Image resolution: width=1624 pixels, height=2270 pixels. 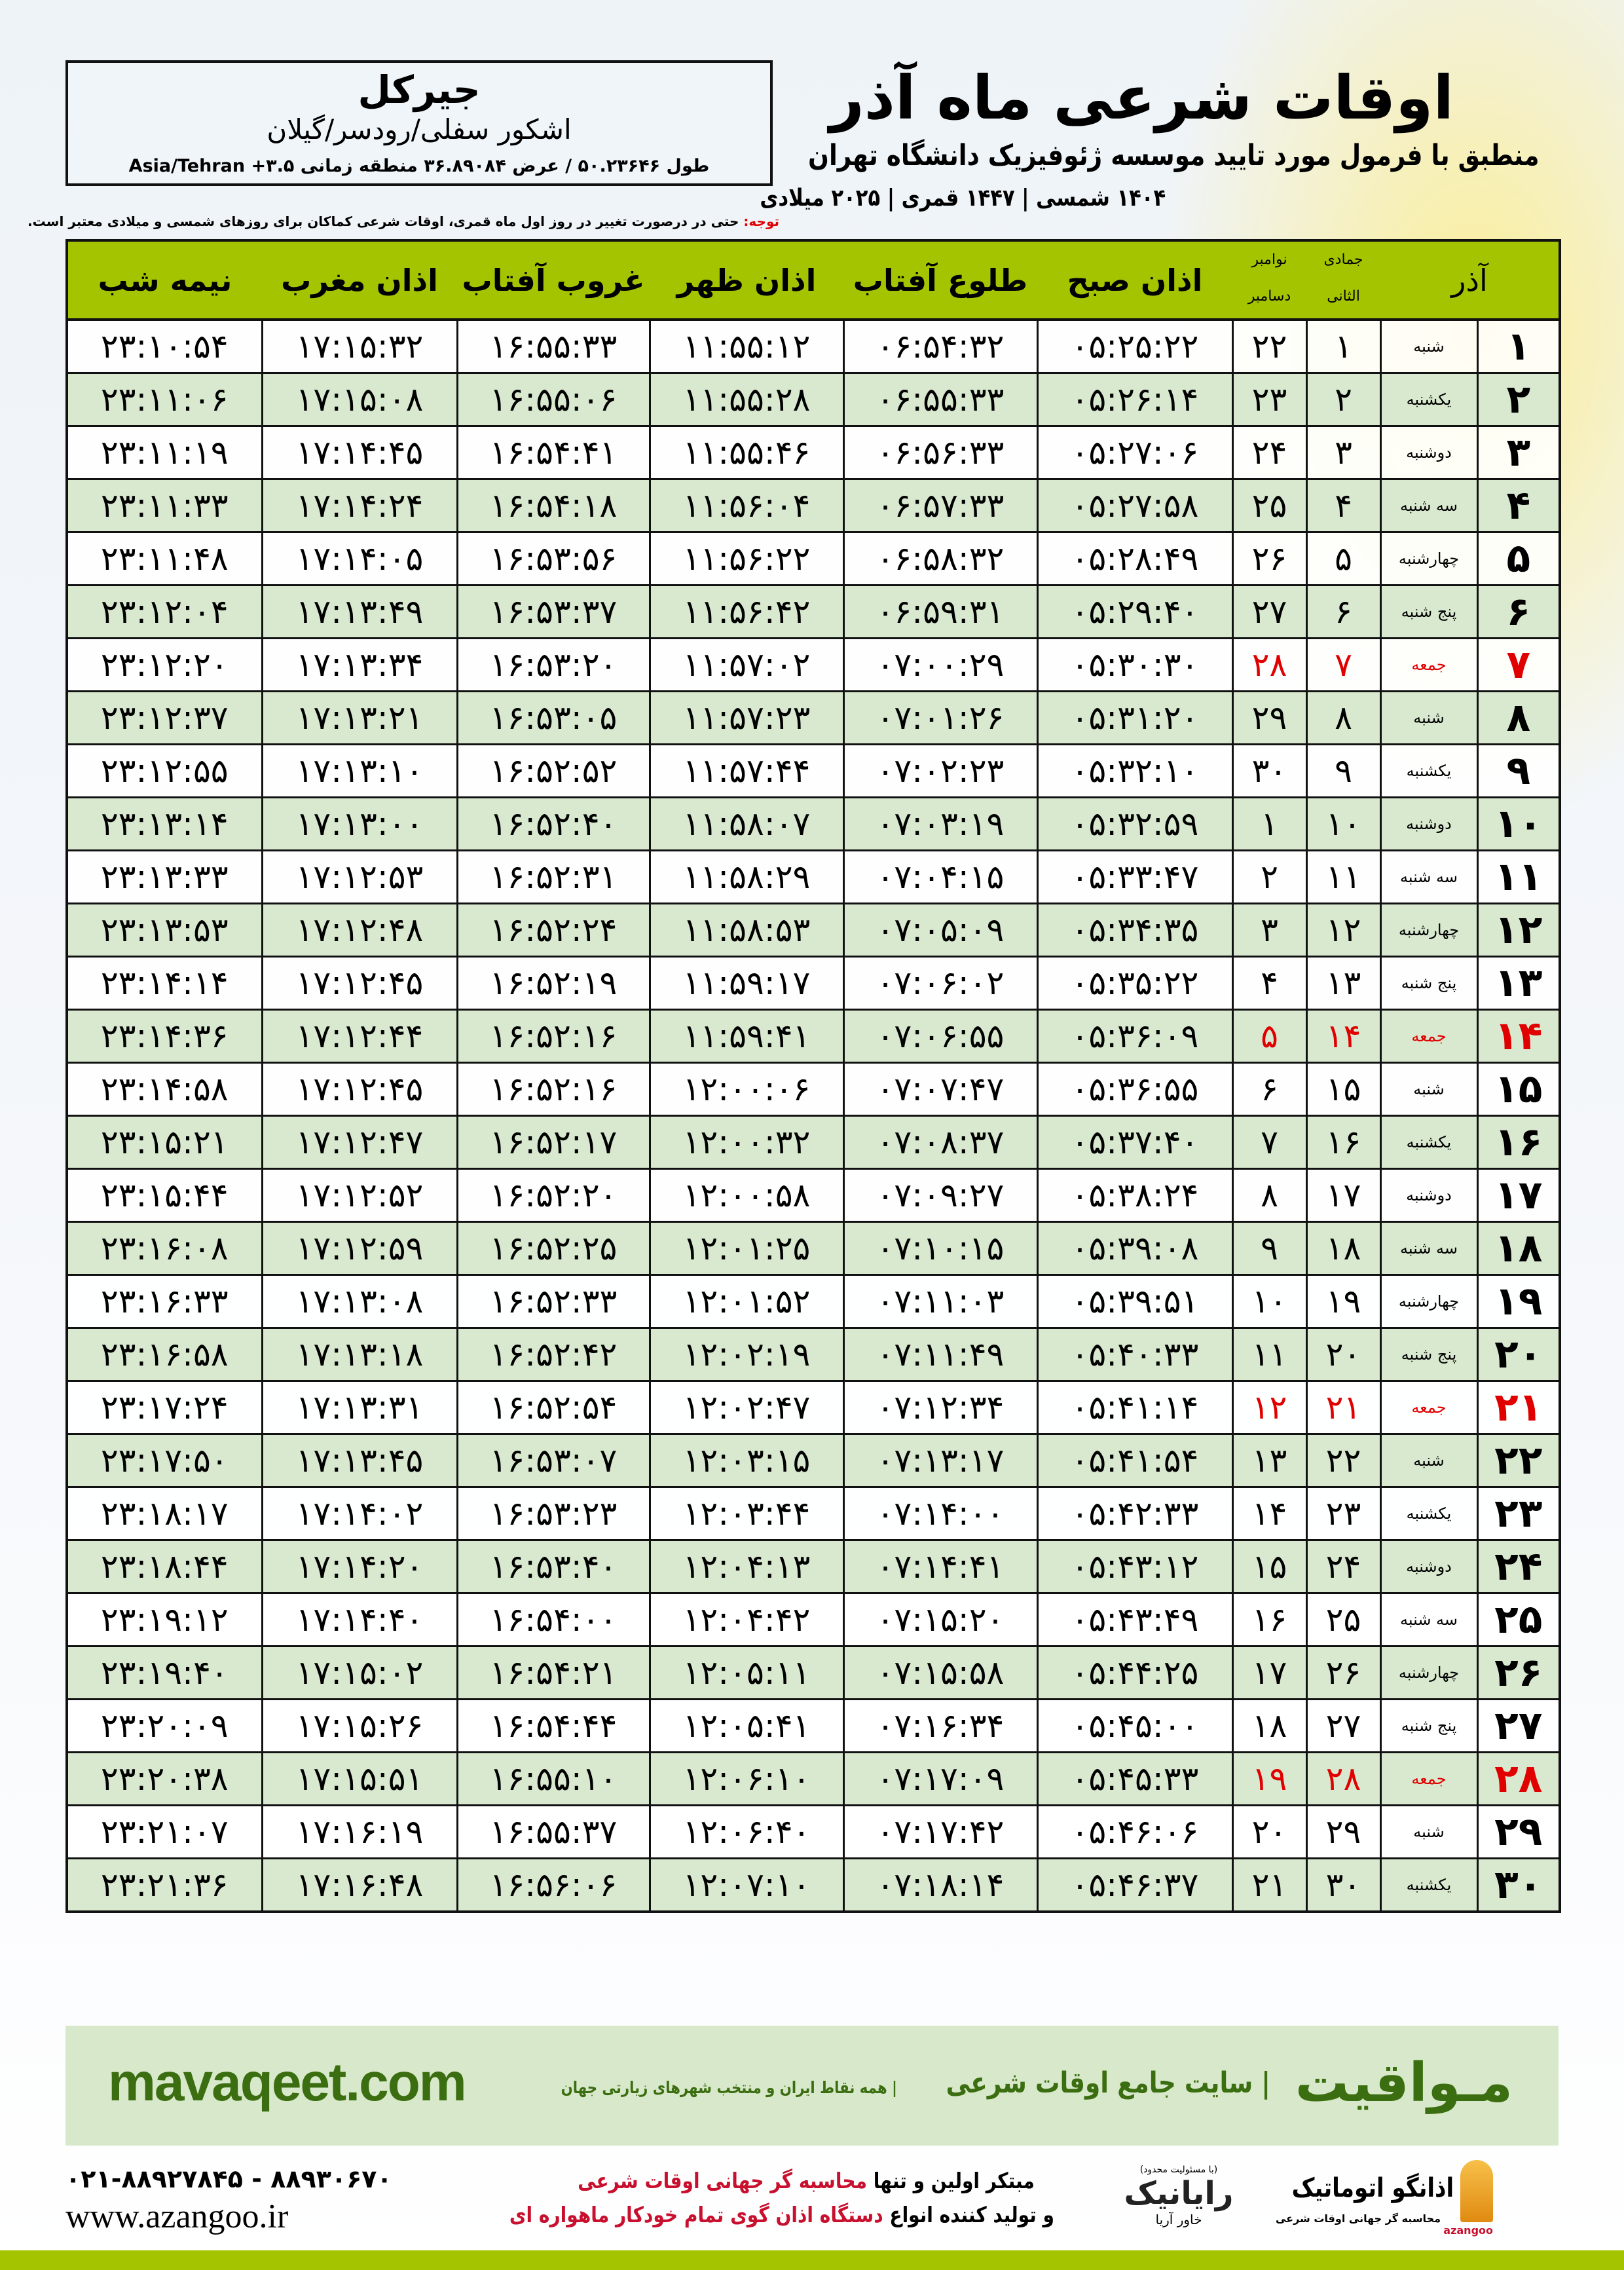 I want to click on midnight-cell: ۲۳:۱۶:۳۳, so click(x=164, y=1301).